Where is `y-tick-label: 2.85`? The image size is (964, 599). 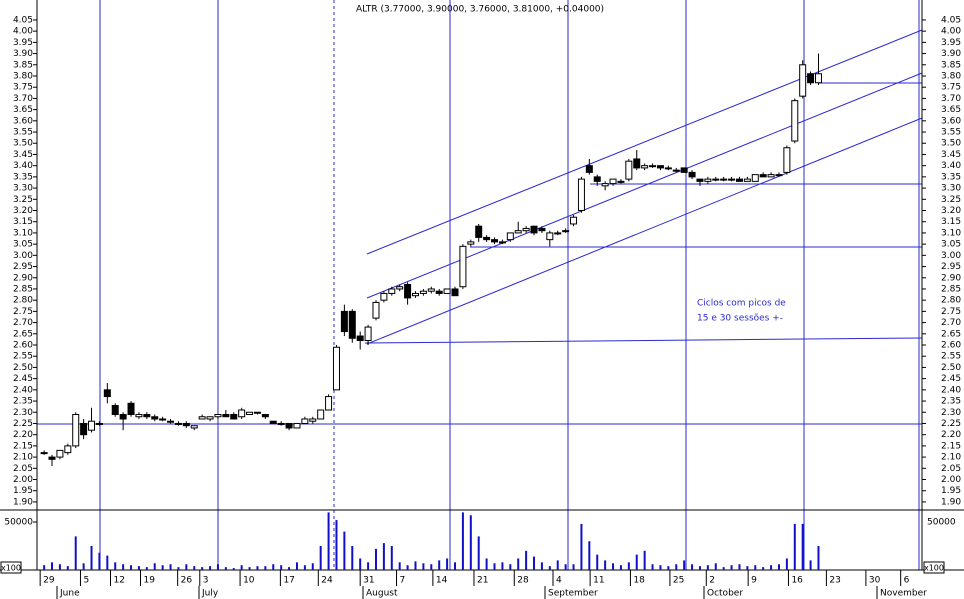
y-tick-label: 2.85 is located at coordinates (951, 289).